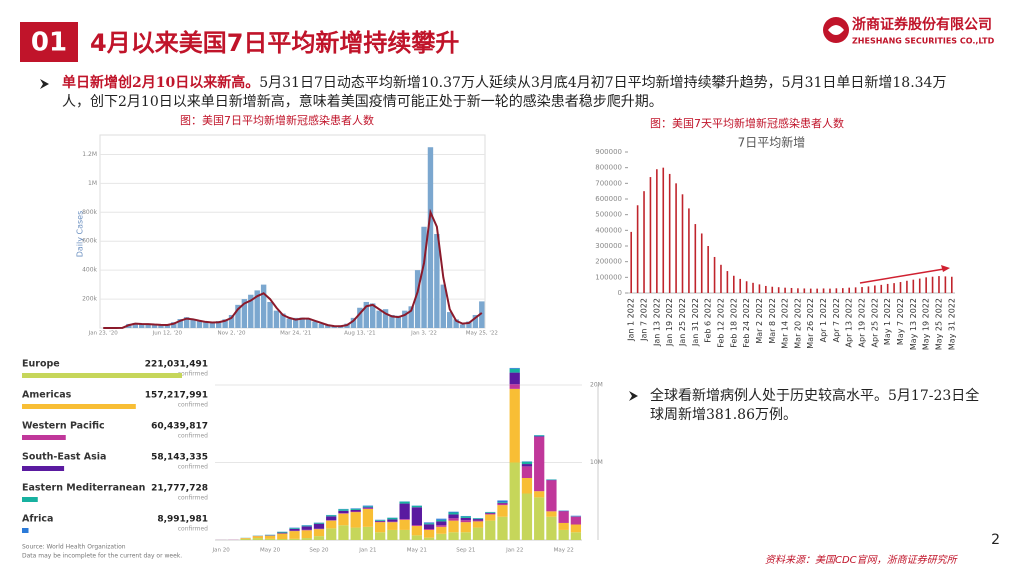 Image resolution: width=1024 pixels, height=576 pixels. I want to click on page-number: 2, so click(995, 540).